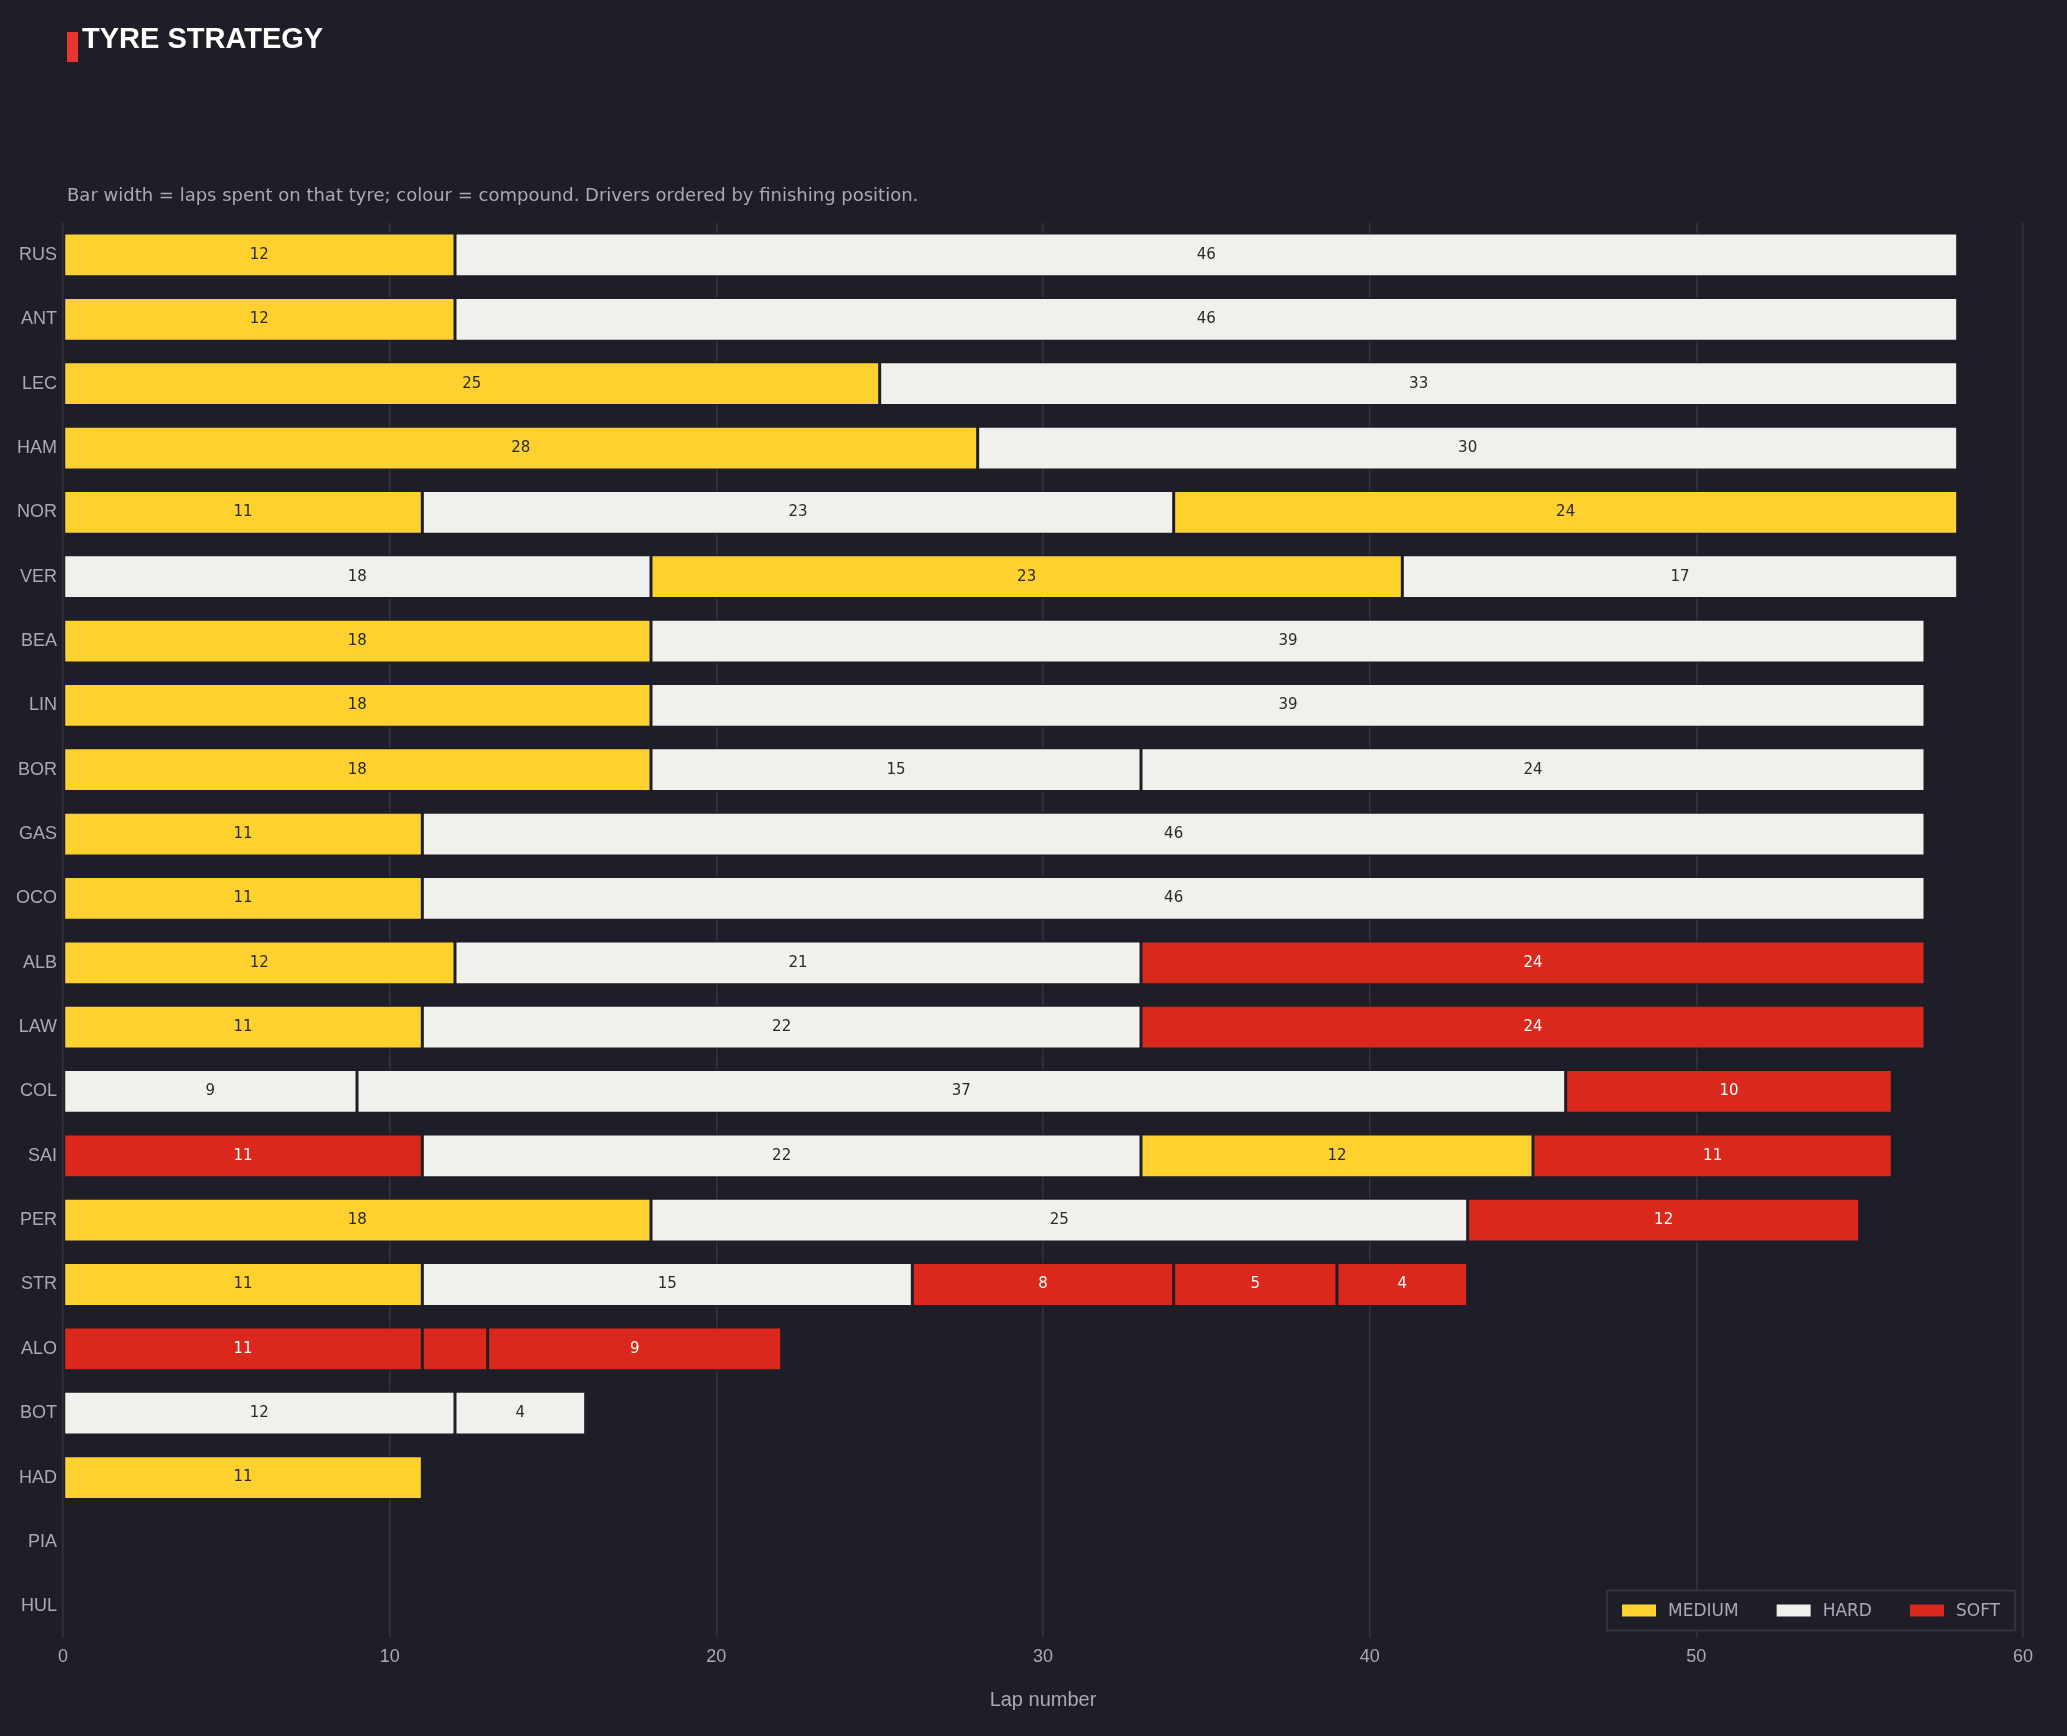  I want to click on y-tick-label: BOR, so click(37, 768).